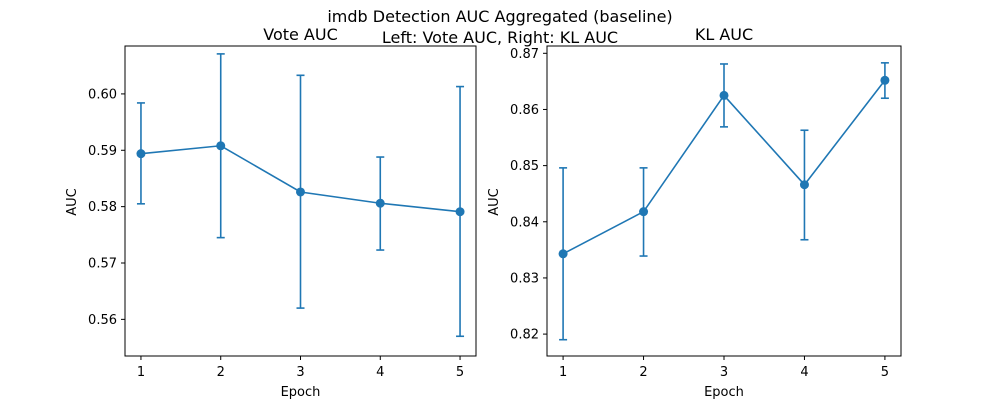 The width and height of the screenshot is (1000, 400). Describe the element at coordinates (885, 372) in the screenshot. I see `kl-auc-xtick-label-5: 5` at that location.